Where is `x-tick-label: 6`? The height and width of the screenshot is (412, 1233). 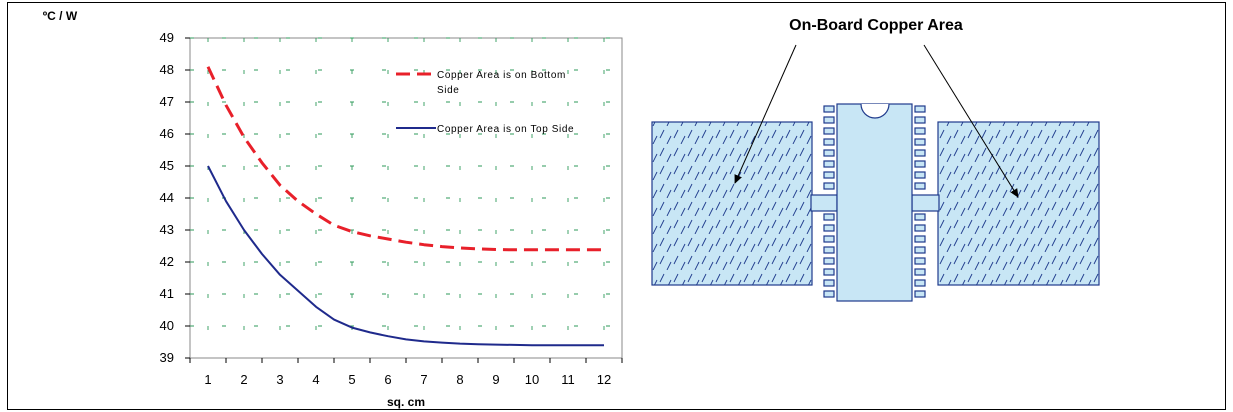
x-tick-label: 6 is located at coordinates (387, 379).